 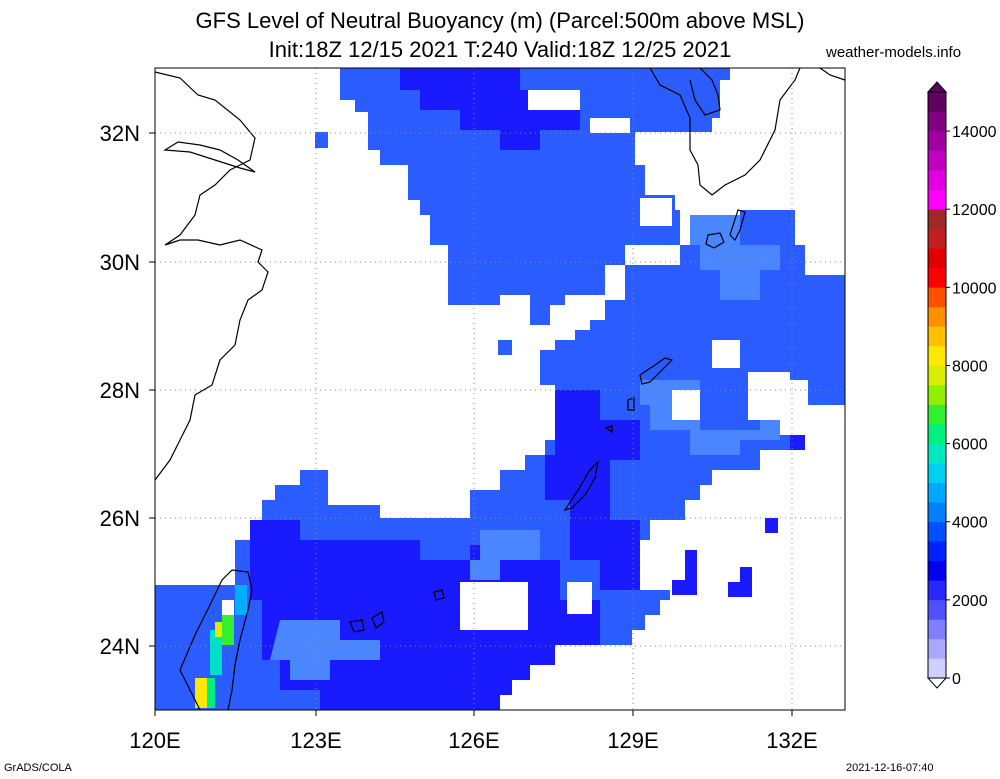 What do you see at coordinates (974, 132) in the screenshot?
I see `colorbar-label: 14000` at bounding box center [974, 132].